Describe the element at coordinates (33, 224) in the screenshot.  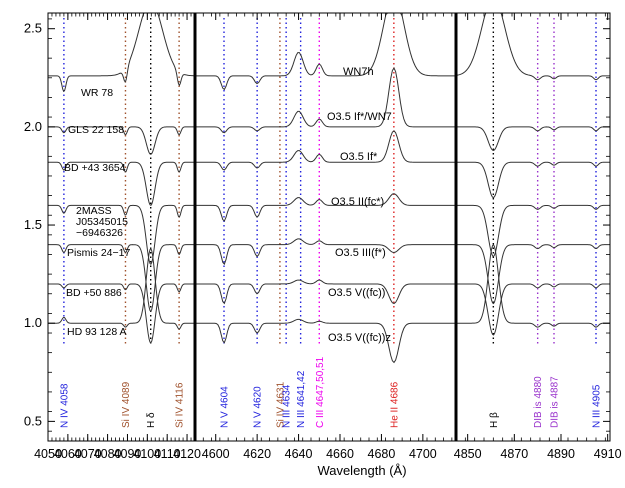
I see `y-tick-label: 1.5` at that location.